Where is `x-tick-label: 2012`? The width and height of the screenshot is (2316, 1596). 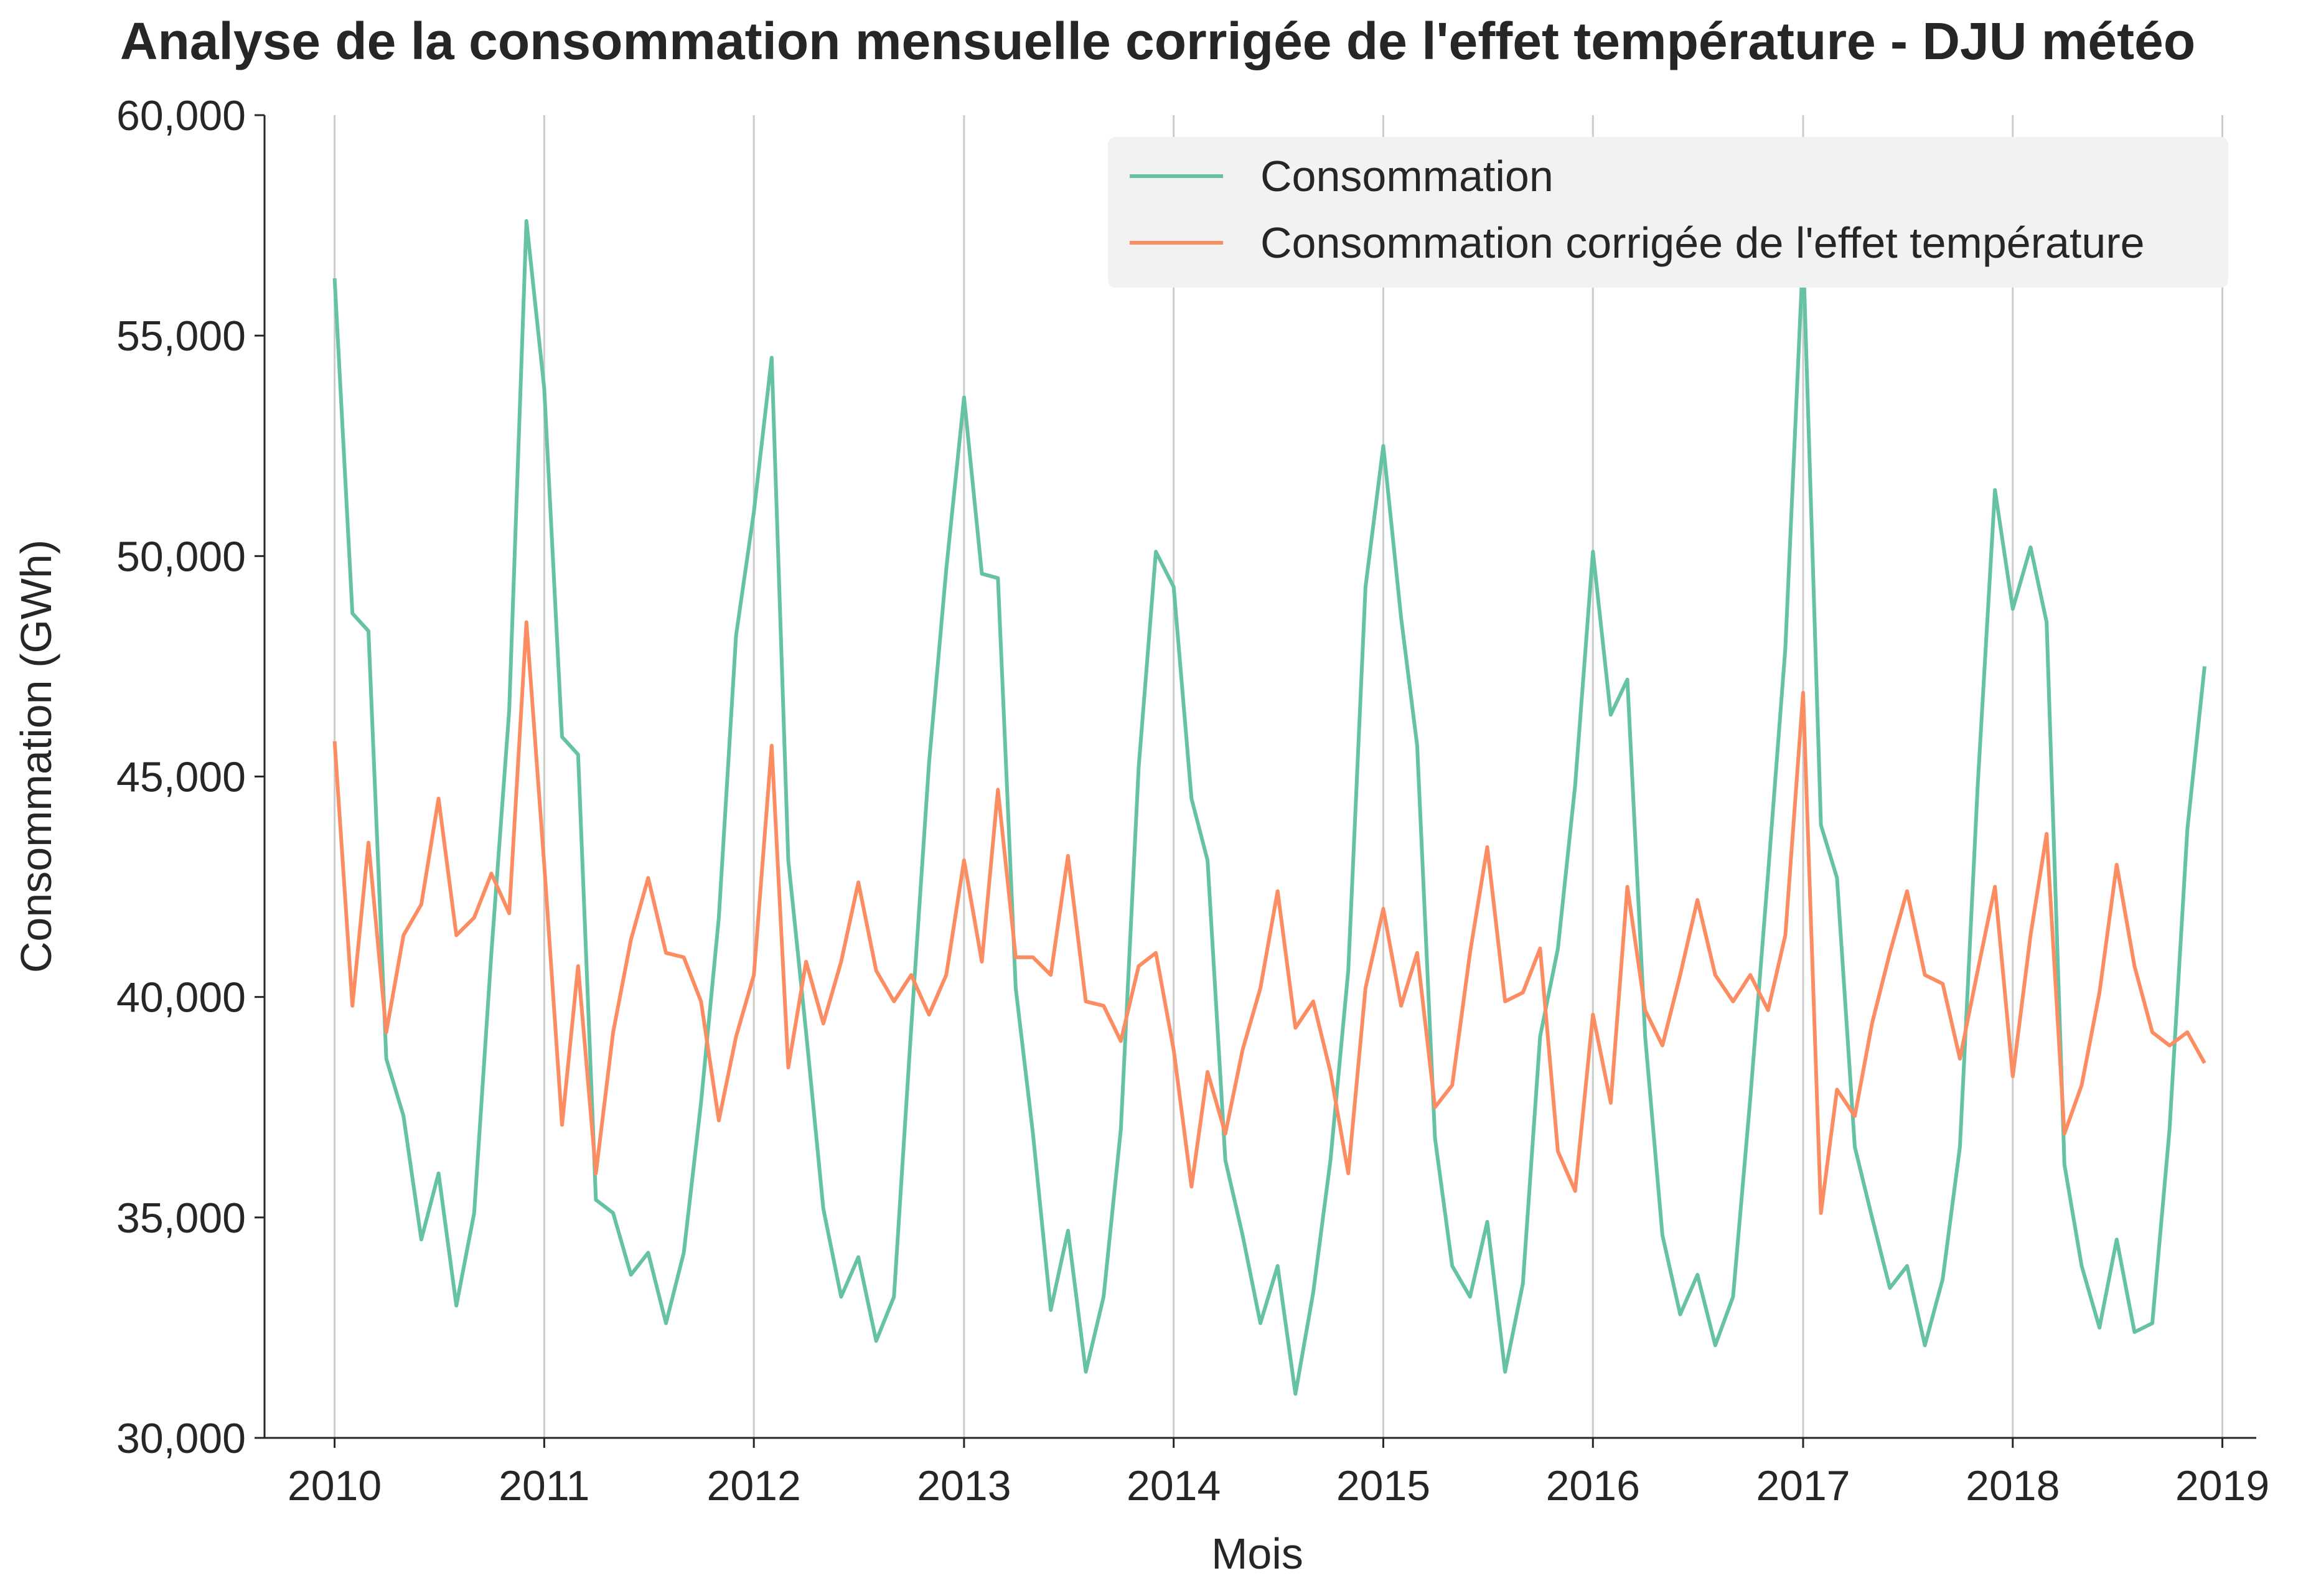
x-tick-label: 2012 is located at coordinates (754, 1485).